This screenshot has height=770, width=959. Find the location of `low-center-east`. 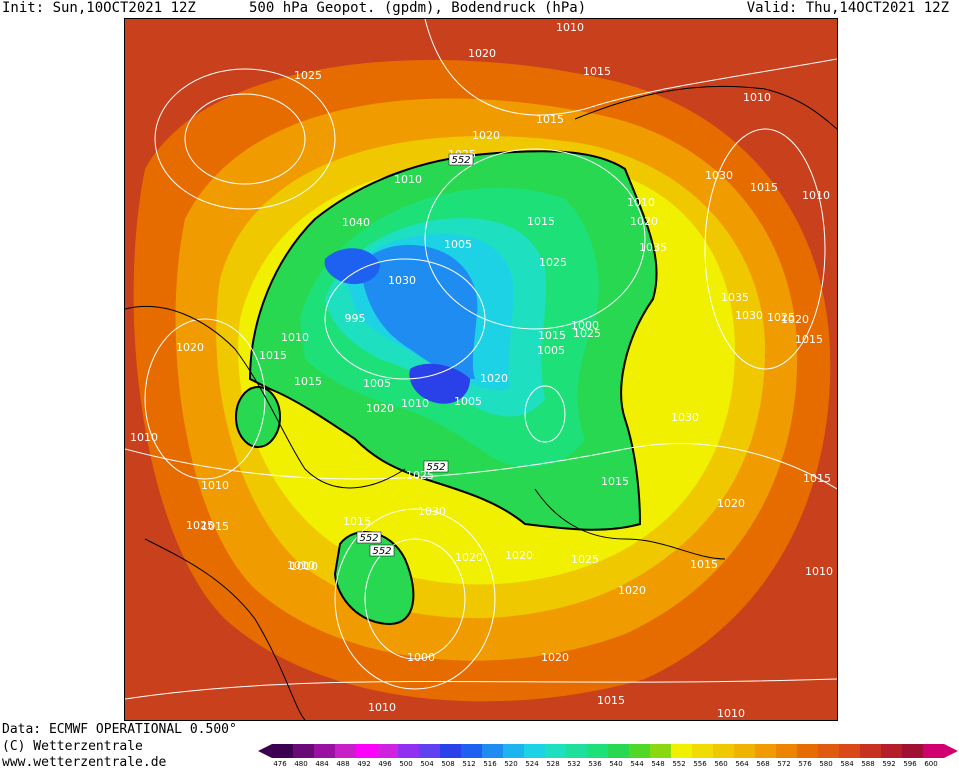

low-center-east is located at coordinates (439, 383).